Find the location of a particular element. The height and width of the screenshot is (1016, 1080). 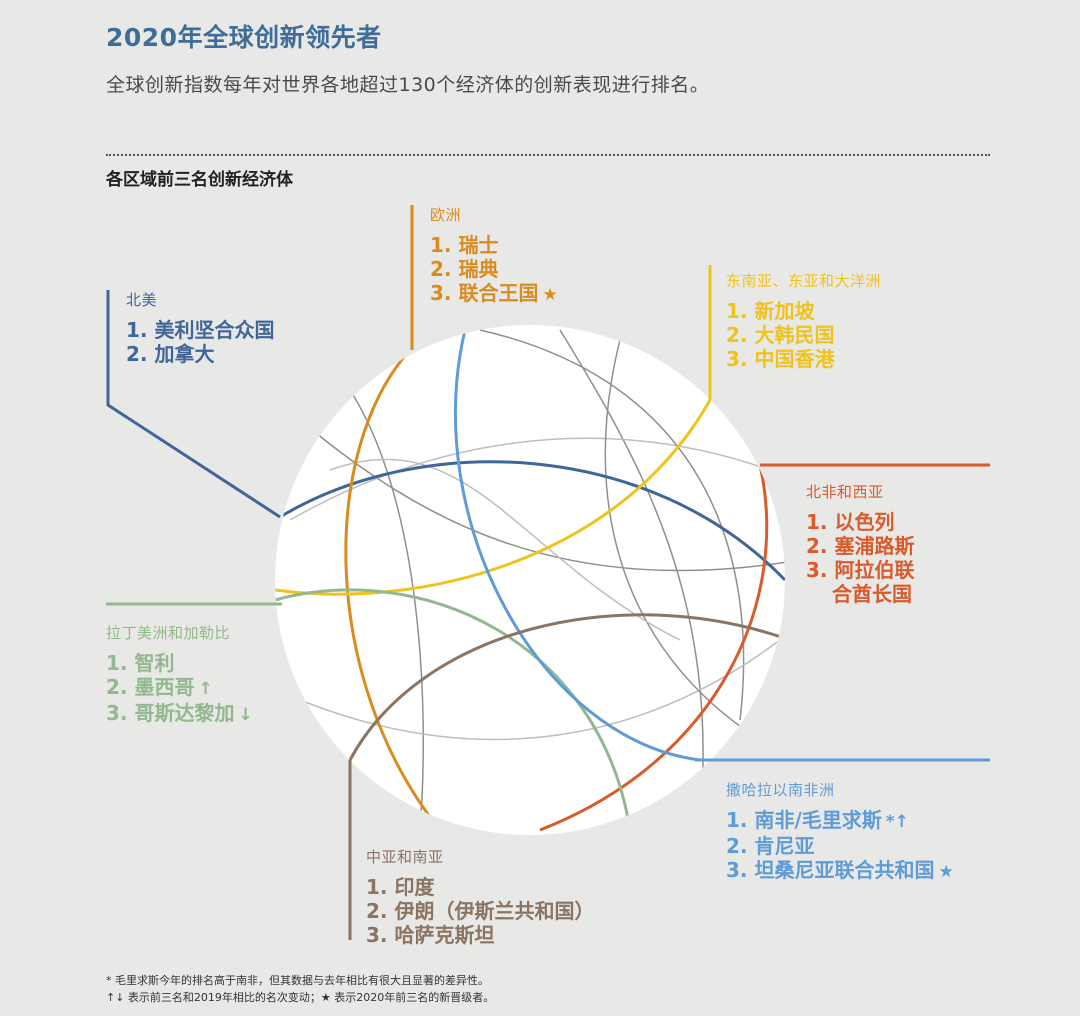

rank-up-icon: ↑ is located at coordinates (205, 689).